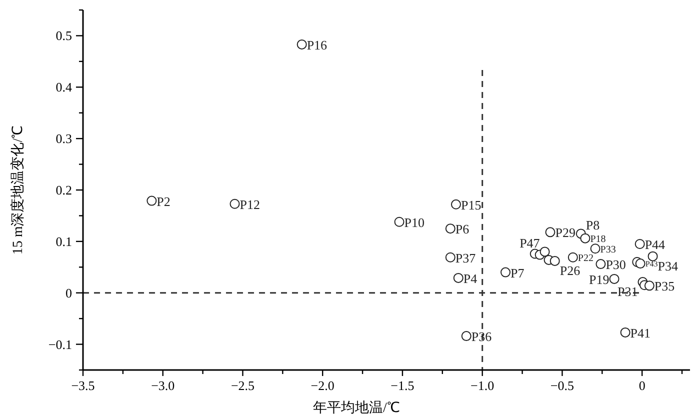 This screenshot has width=700, height=419. Describe the element at coordinates (616, 264) in the screenshot. I see `data-label: P30` at that location.